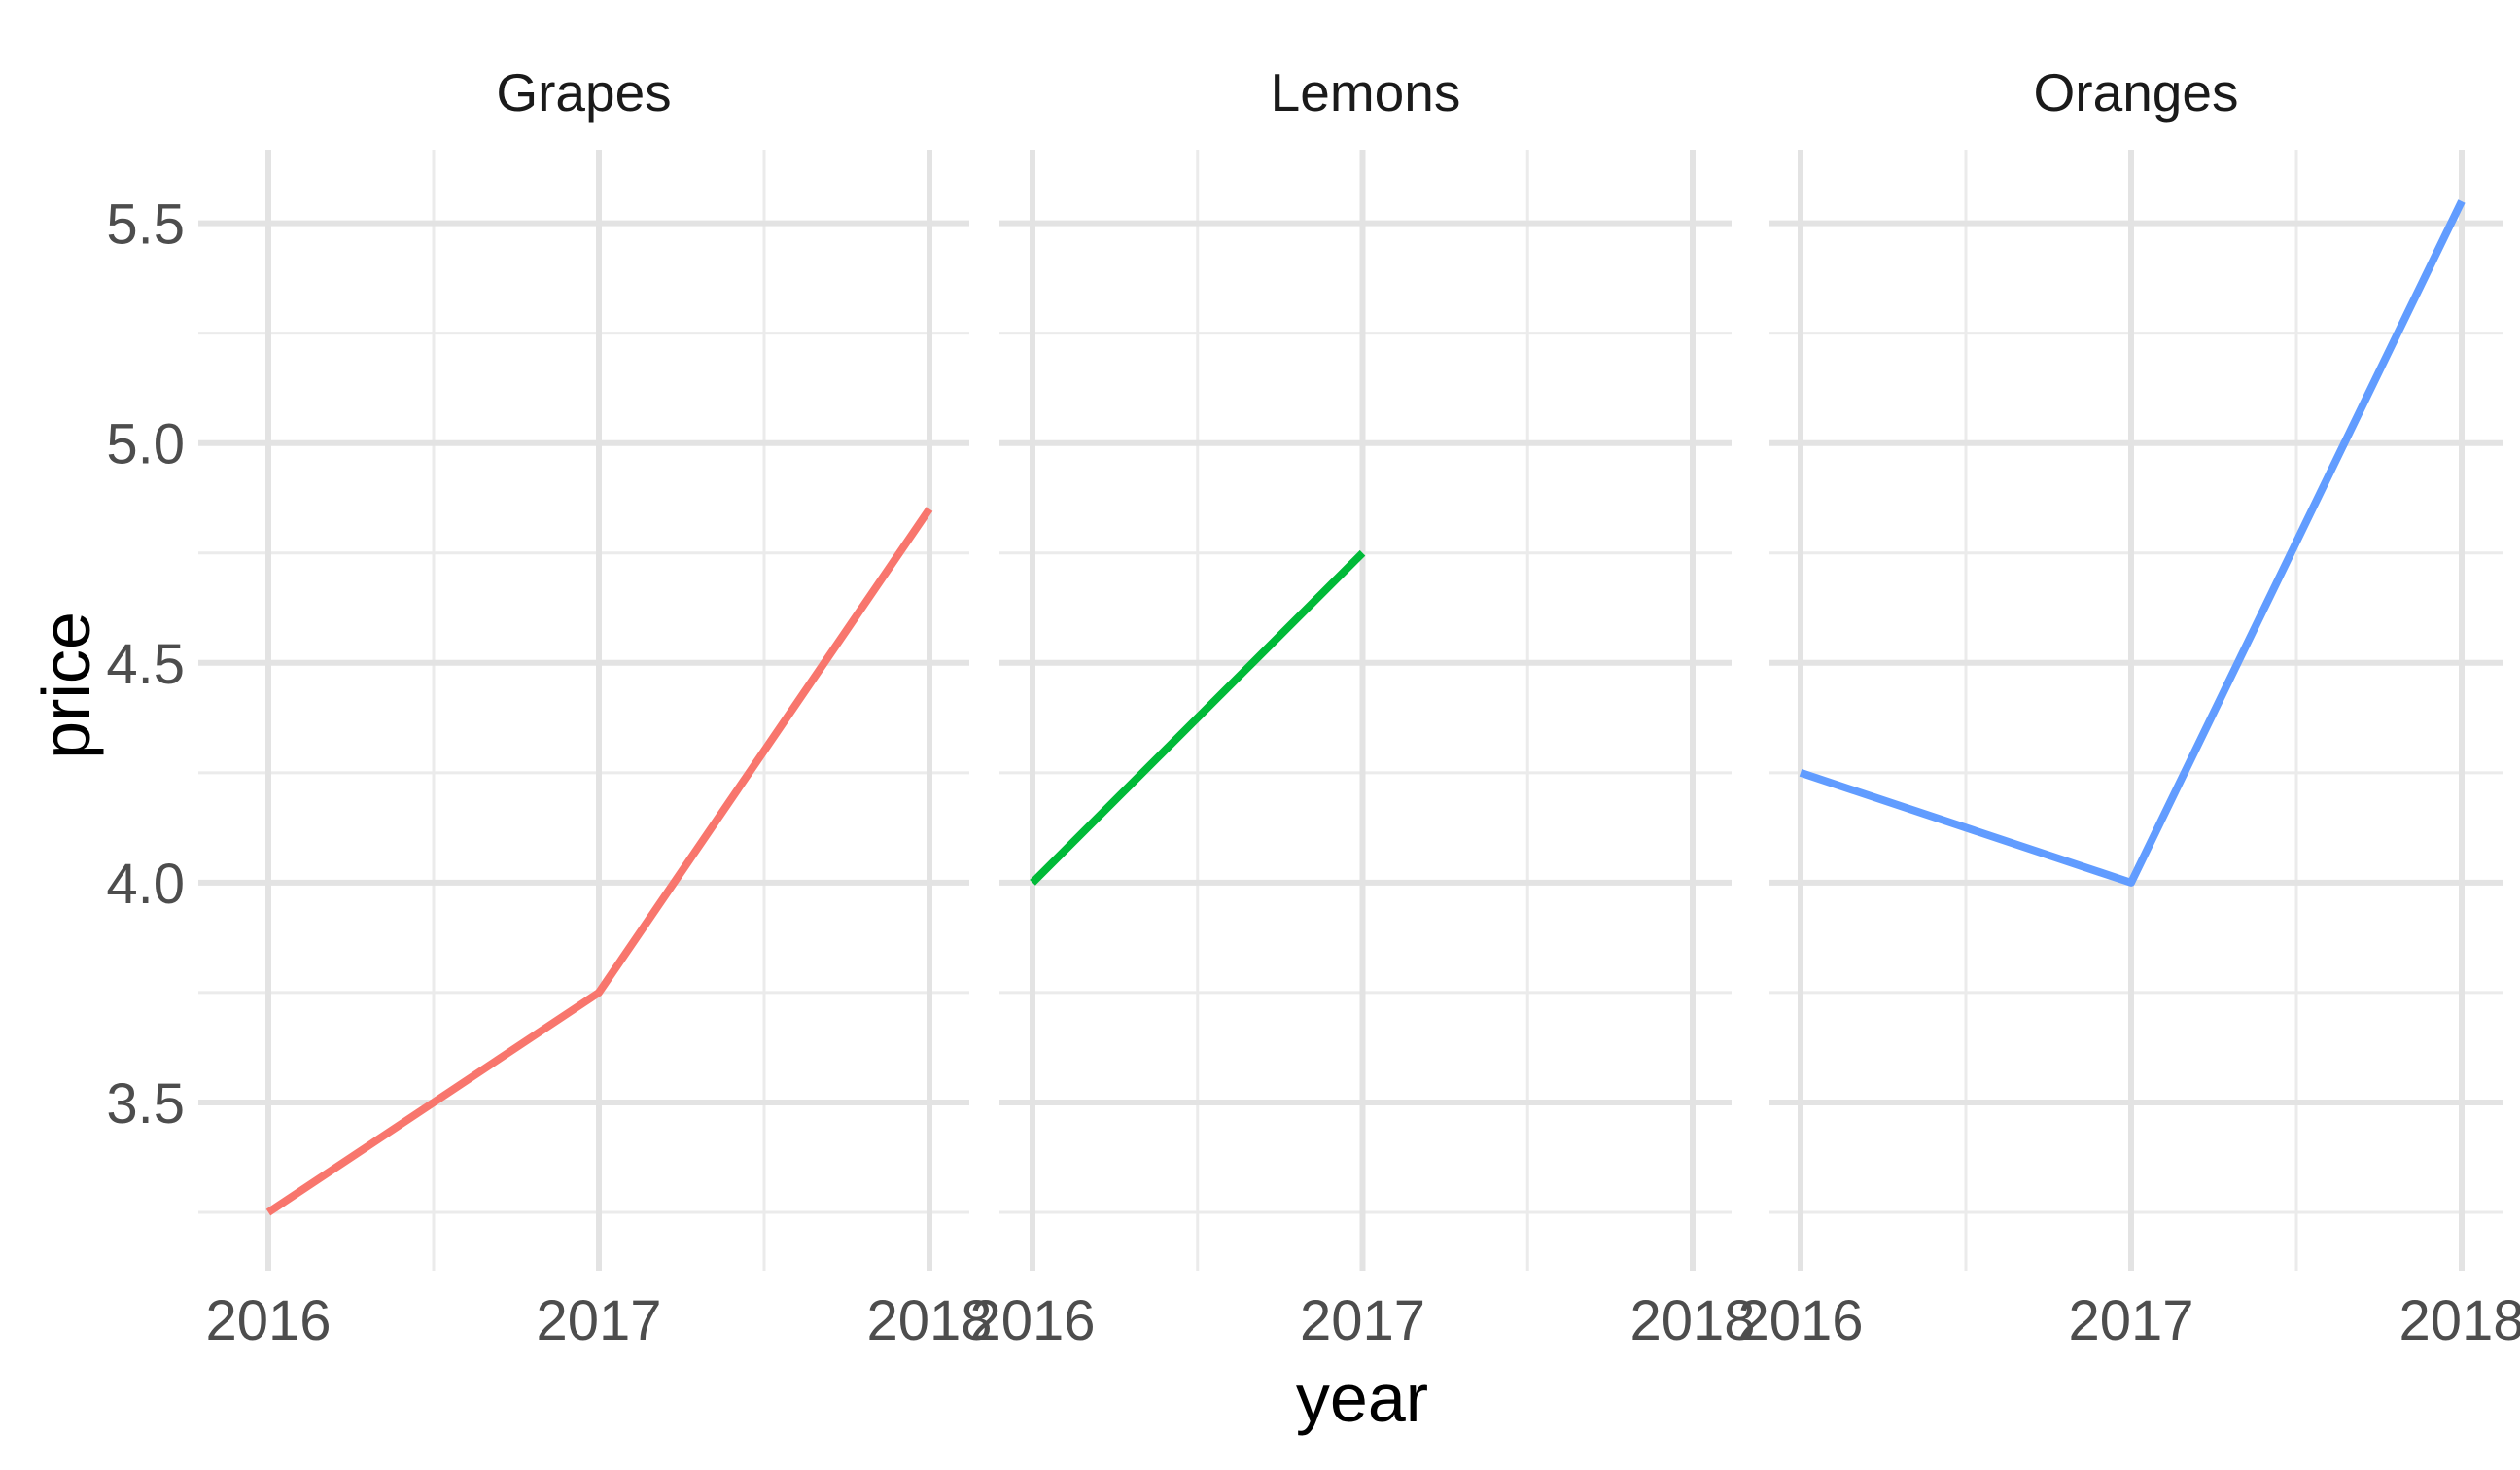  Describe the element at coordinates (583, 92) in the screenshot. I see `facet-strip-label: Grapes` at that location.